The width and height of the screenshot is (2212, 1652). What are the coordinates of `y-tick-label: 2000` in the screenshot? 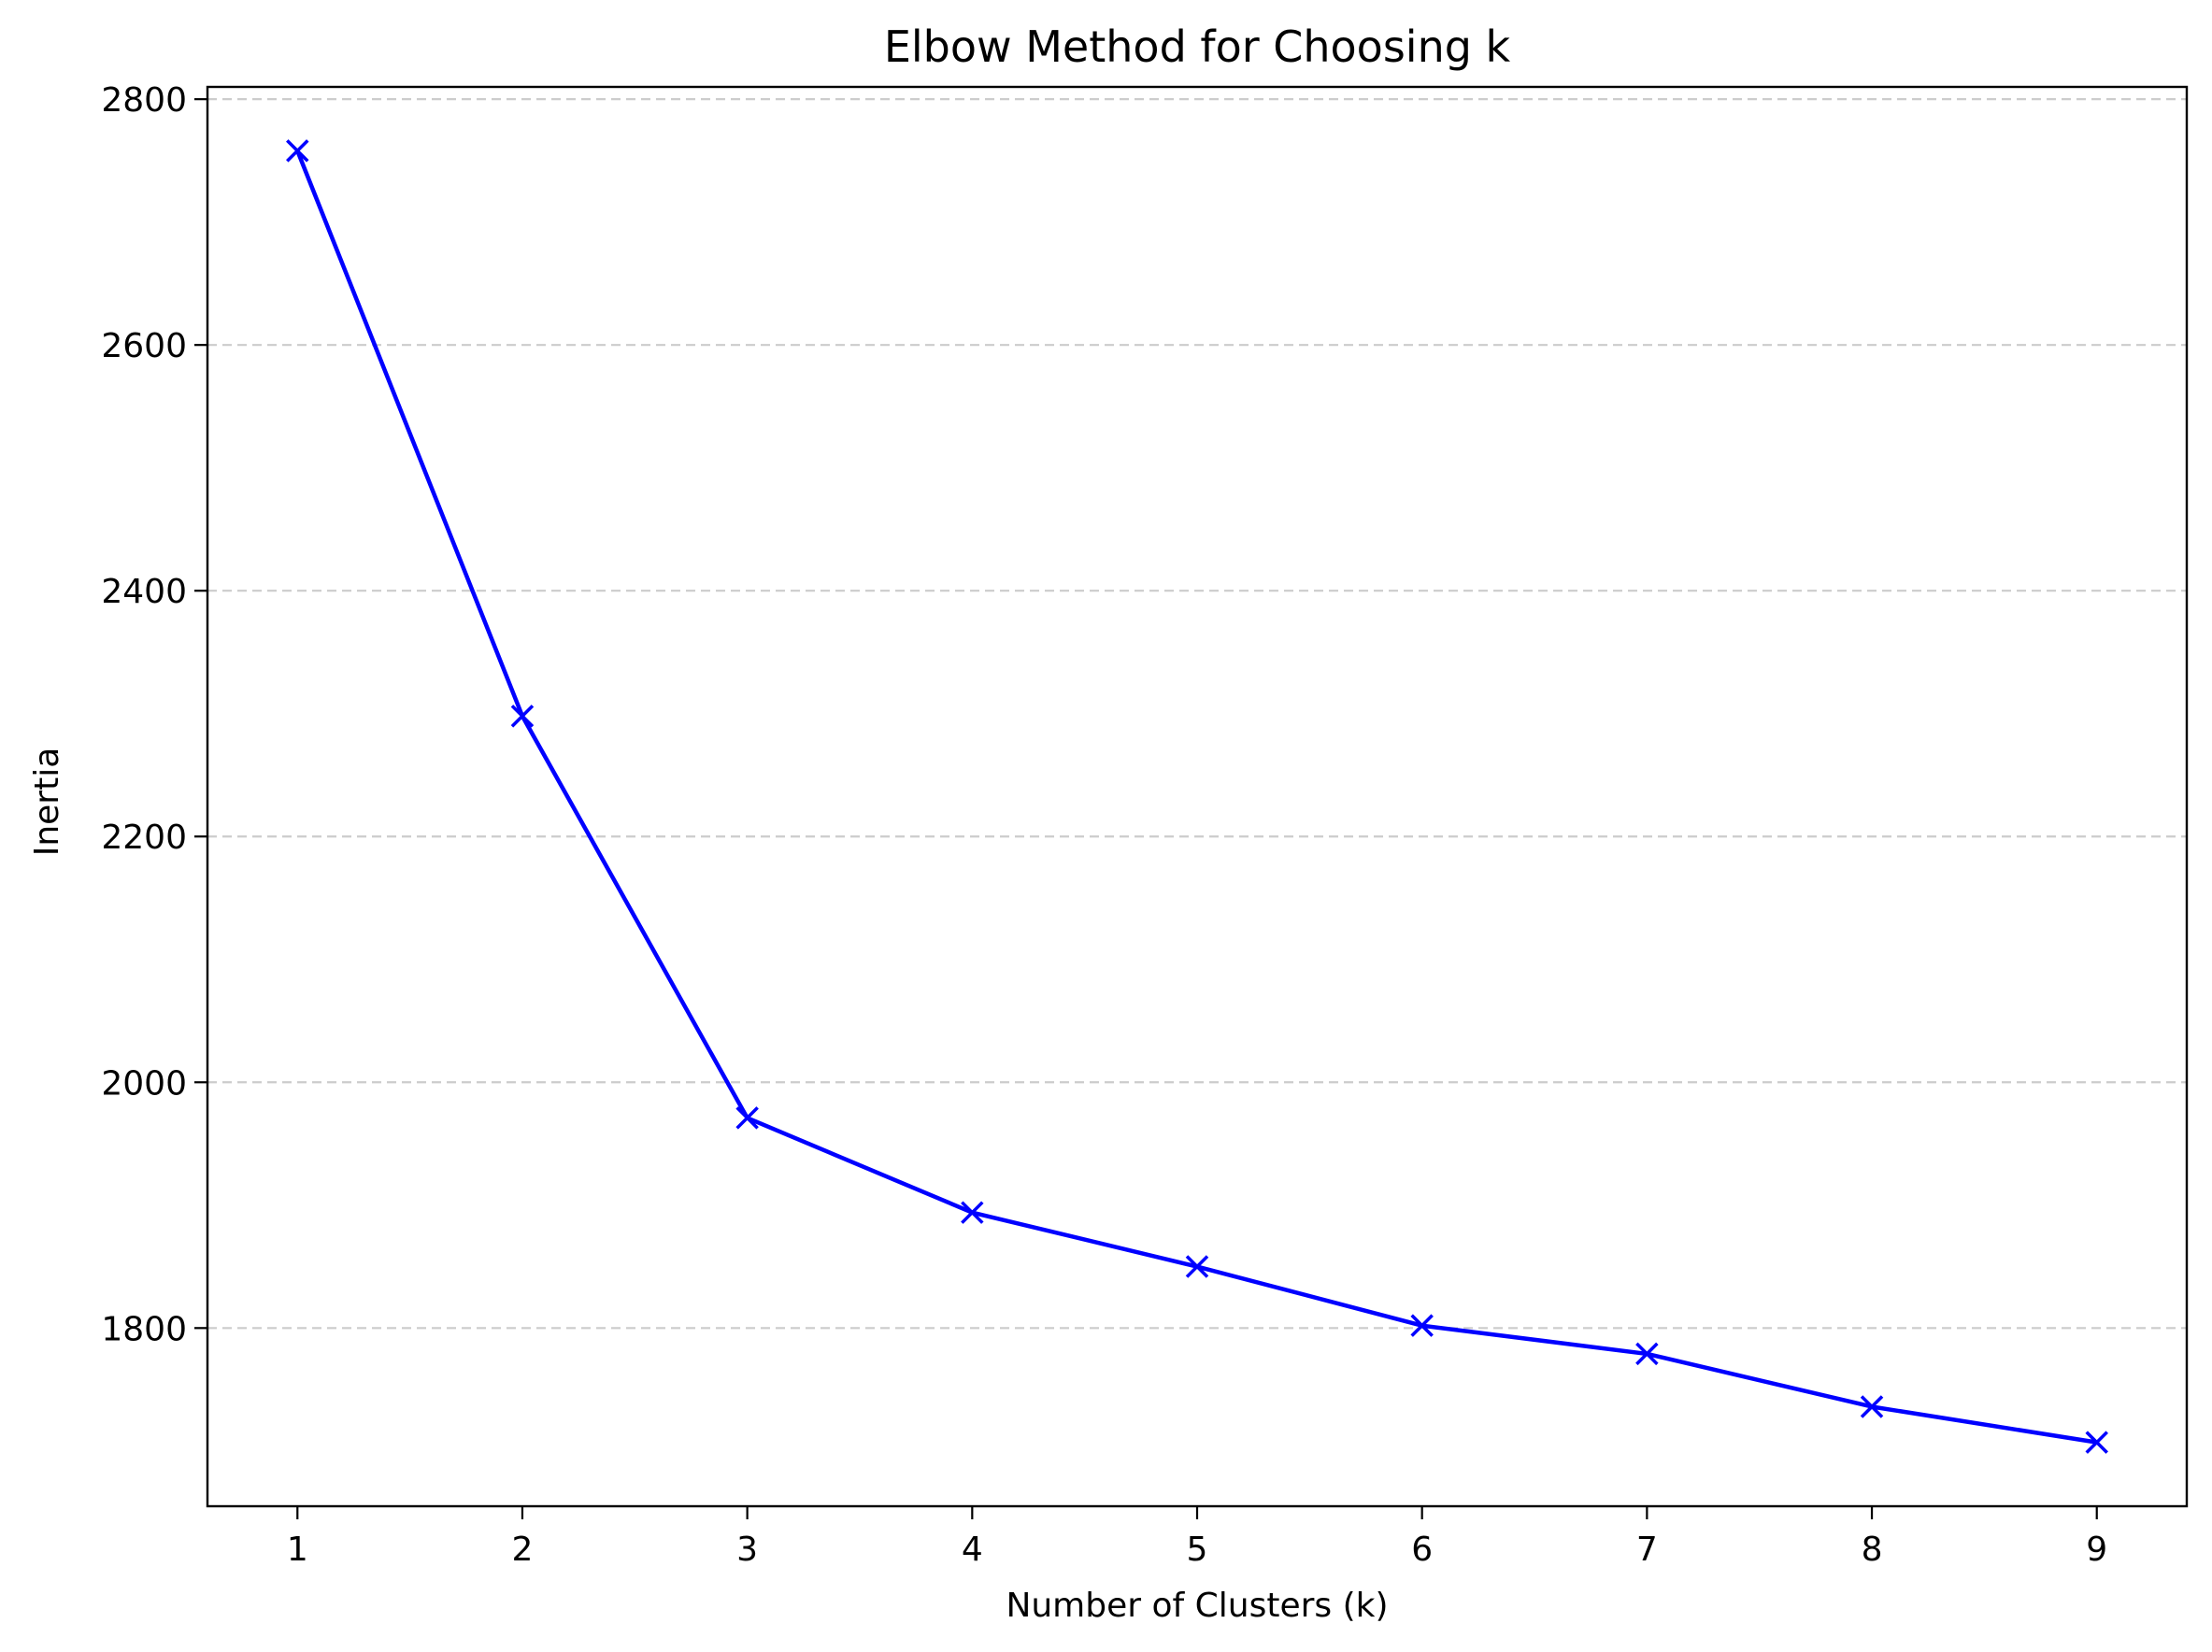 It's located at (144, 1083).